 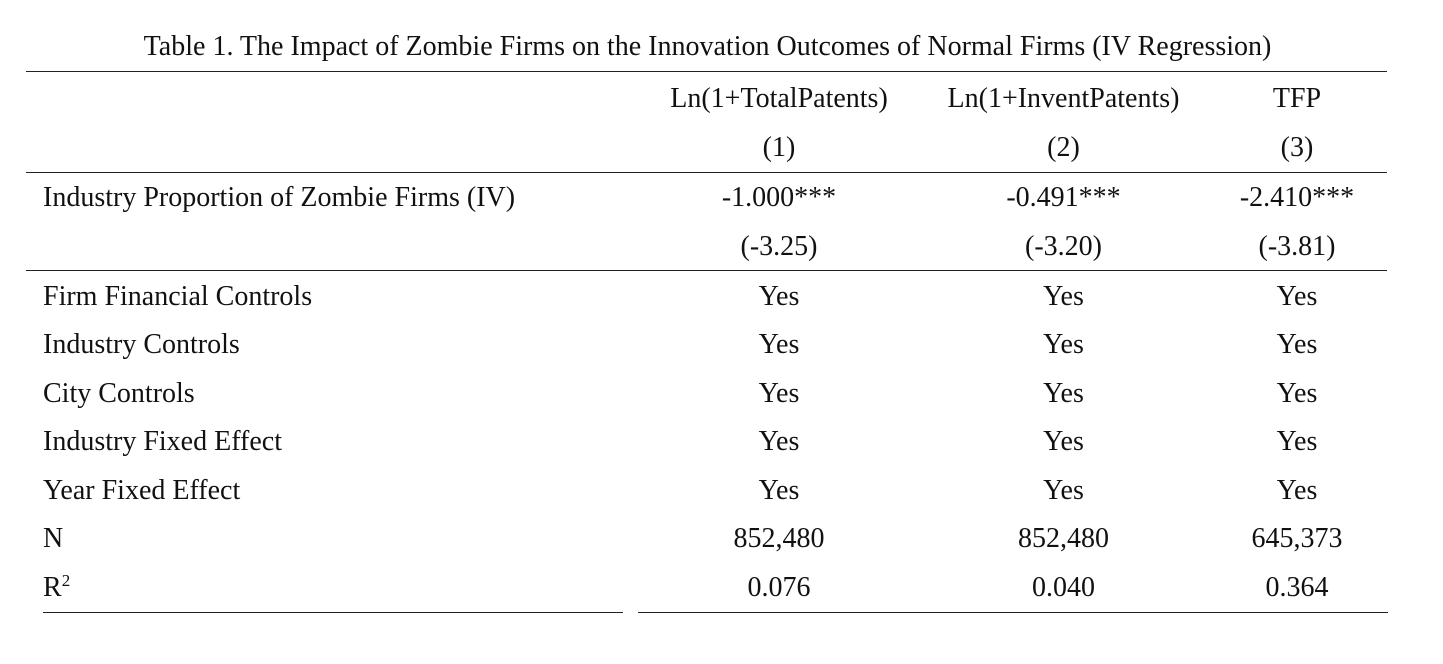 I want to click on observations-1: 852,480, so click(x=779, y=538).